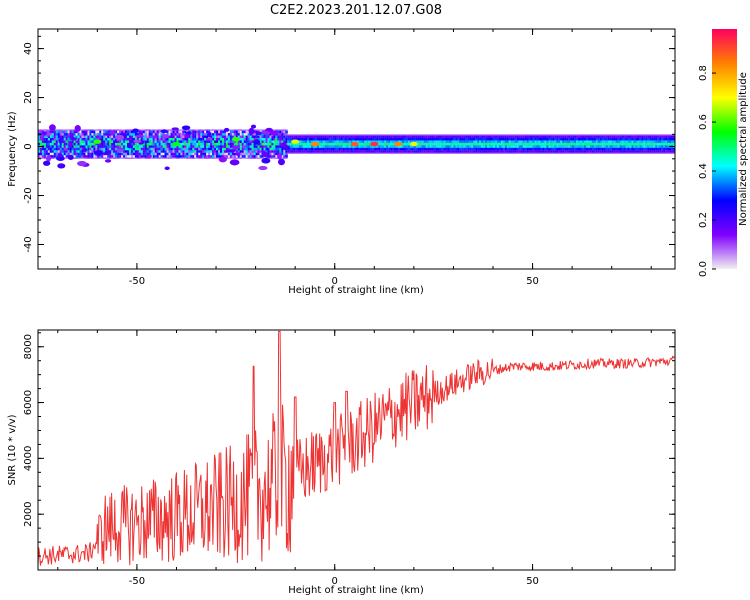 The image size is (750, 600). Describe the element at coordinates (374, 144) in the screenshot. I see `heatmap-hot-spot` at that location.